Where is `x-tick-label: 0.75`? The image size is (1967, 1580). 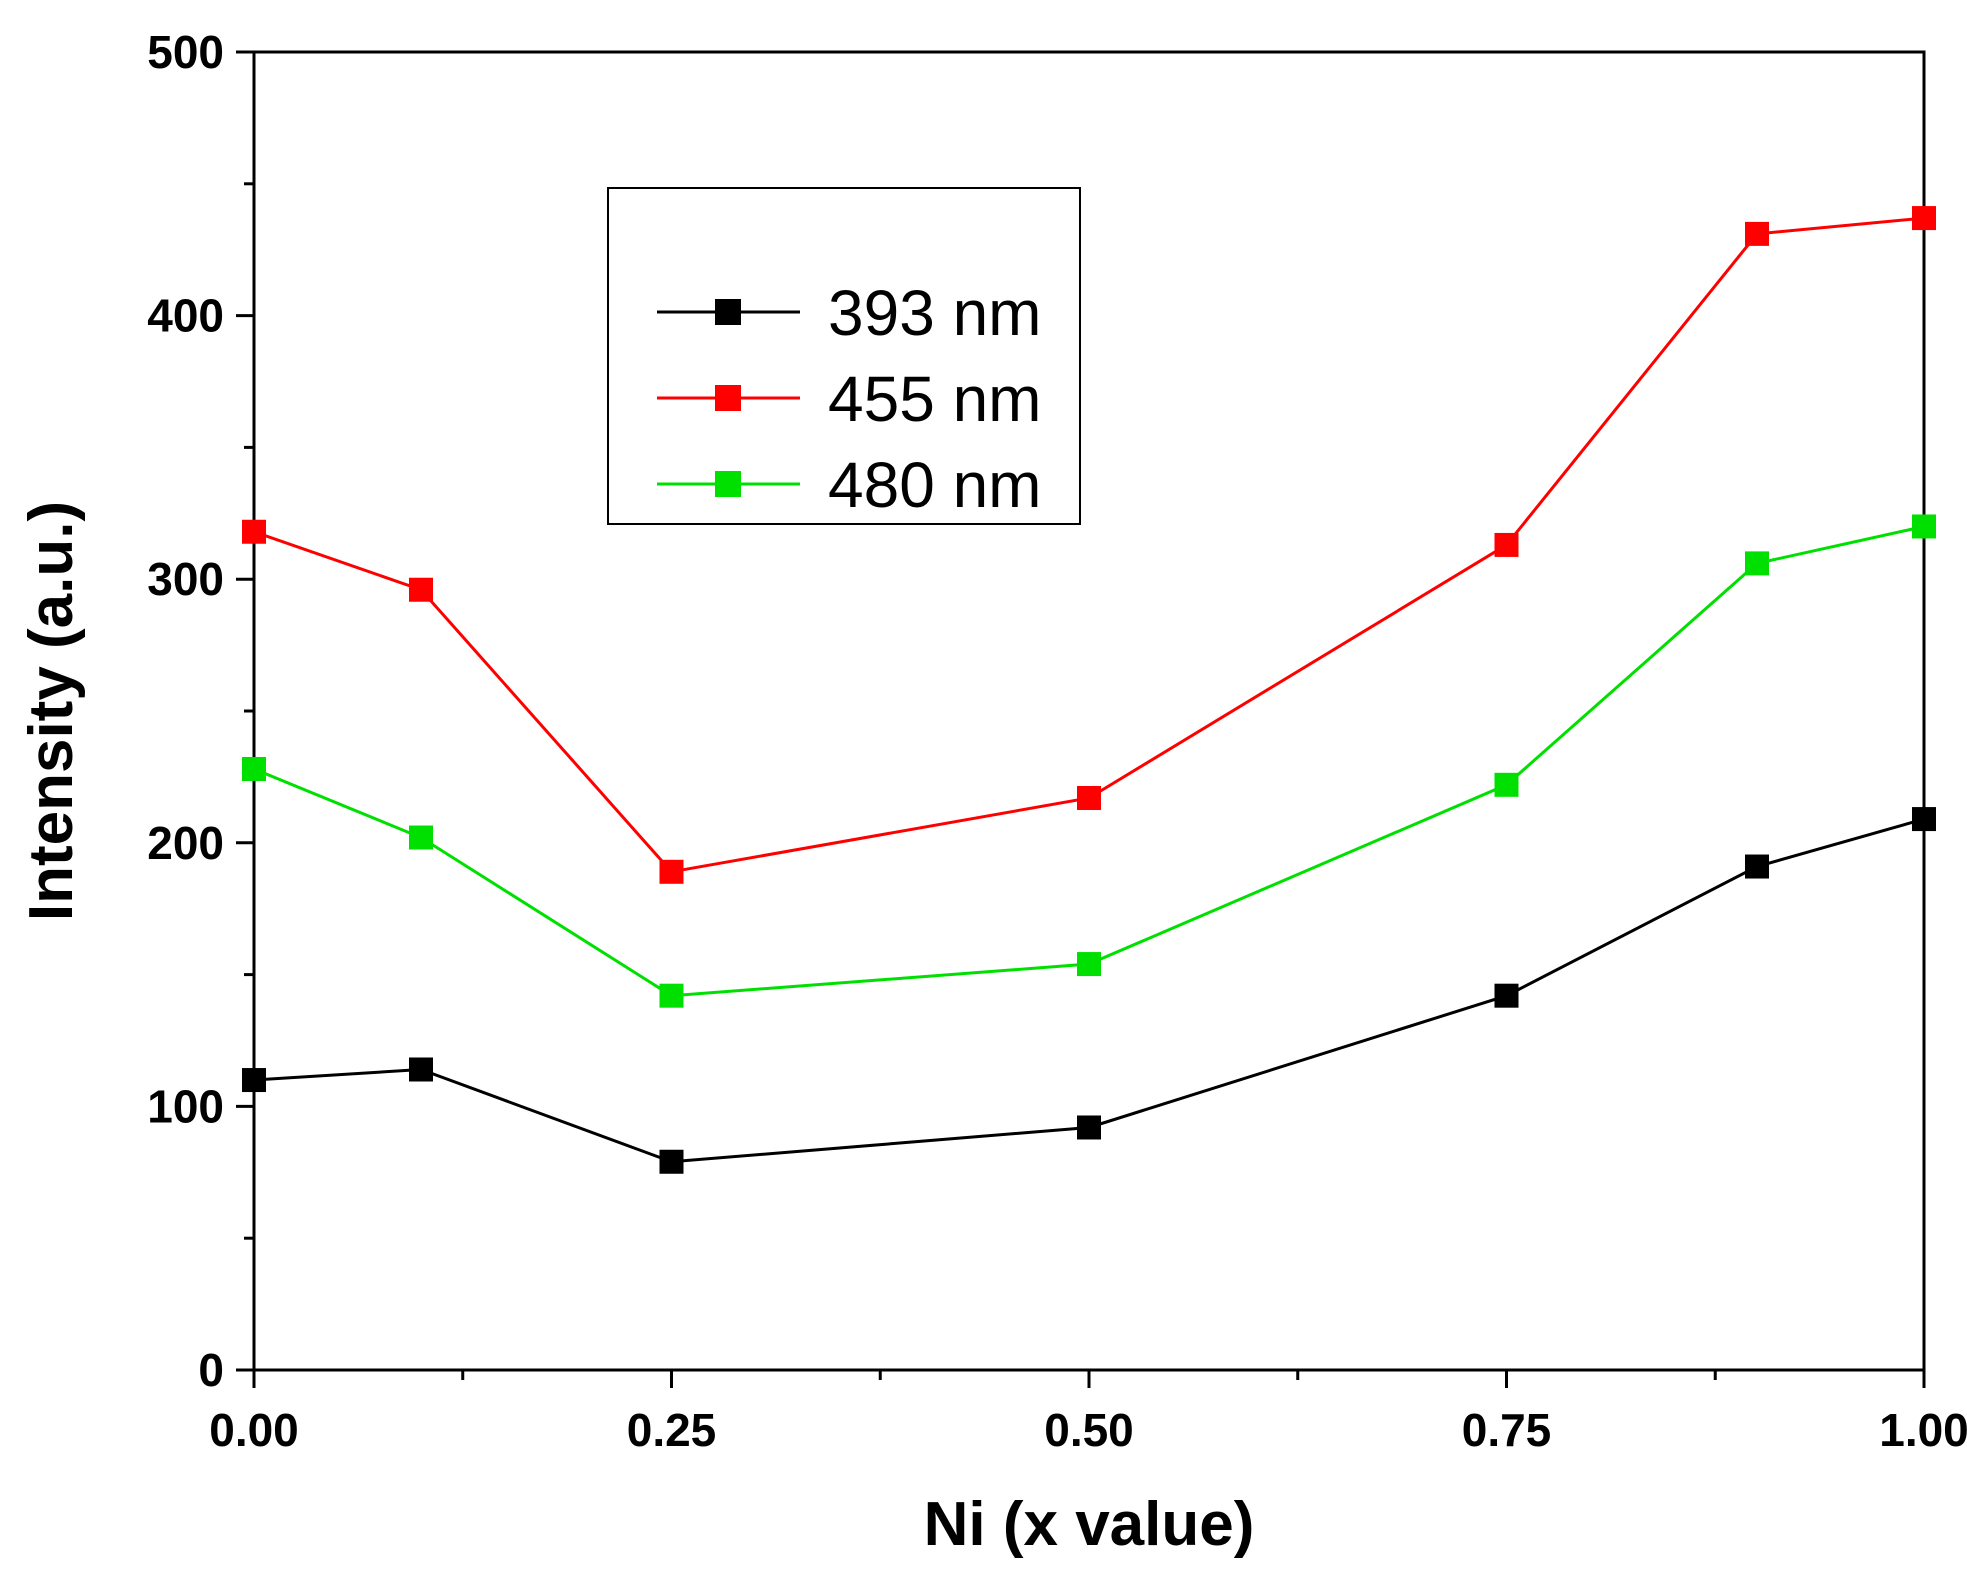 x-tick-label: 0.75 is located at coordinates (1507, 1430).